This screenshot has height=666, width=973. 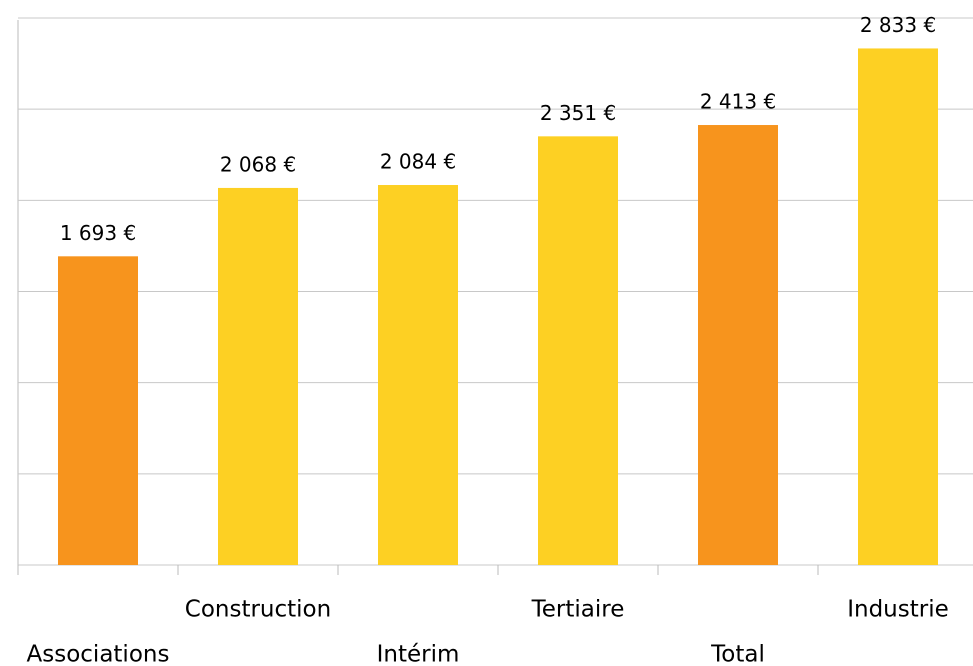 What do you see at coordinates (418, 162) in the screenshot?
I see `value-label: 2 084 €` at bounding box center [418, 162].